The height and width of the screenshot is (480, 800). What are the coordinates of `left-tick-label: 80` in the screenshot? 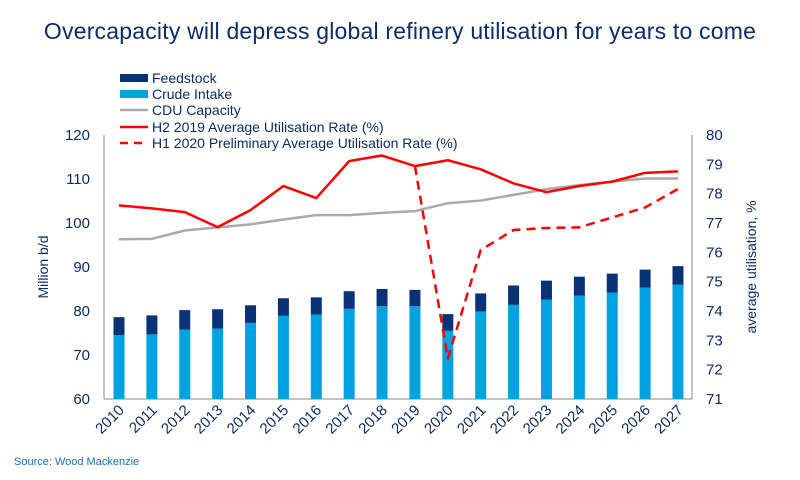 It's located at (81, 311).